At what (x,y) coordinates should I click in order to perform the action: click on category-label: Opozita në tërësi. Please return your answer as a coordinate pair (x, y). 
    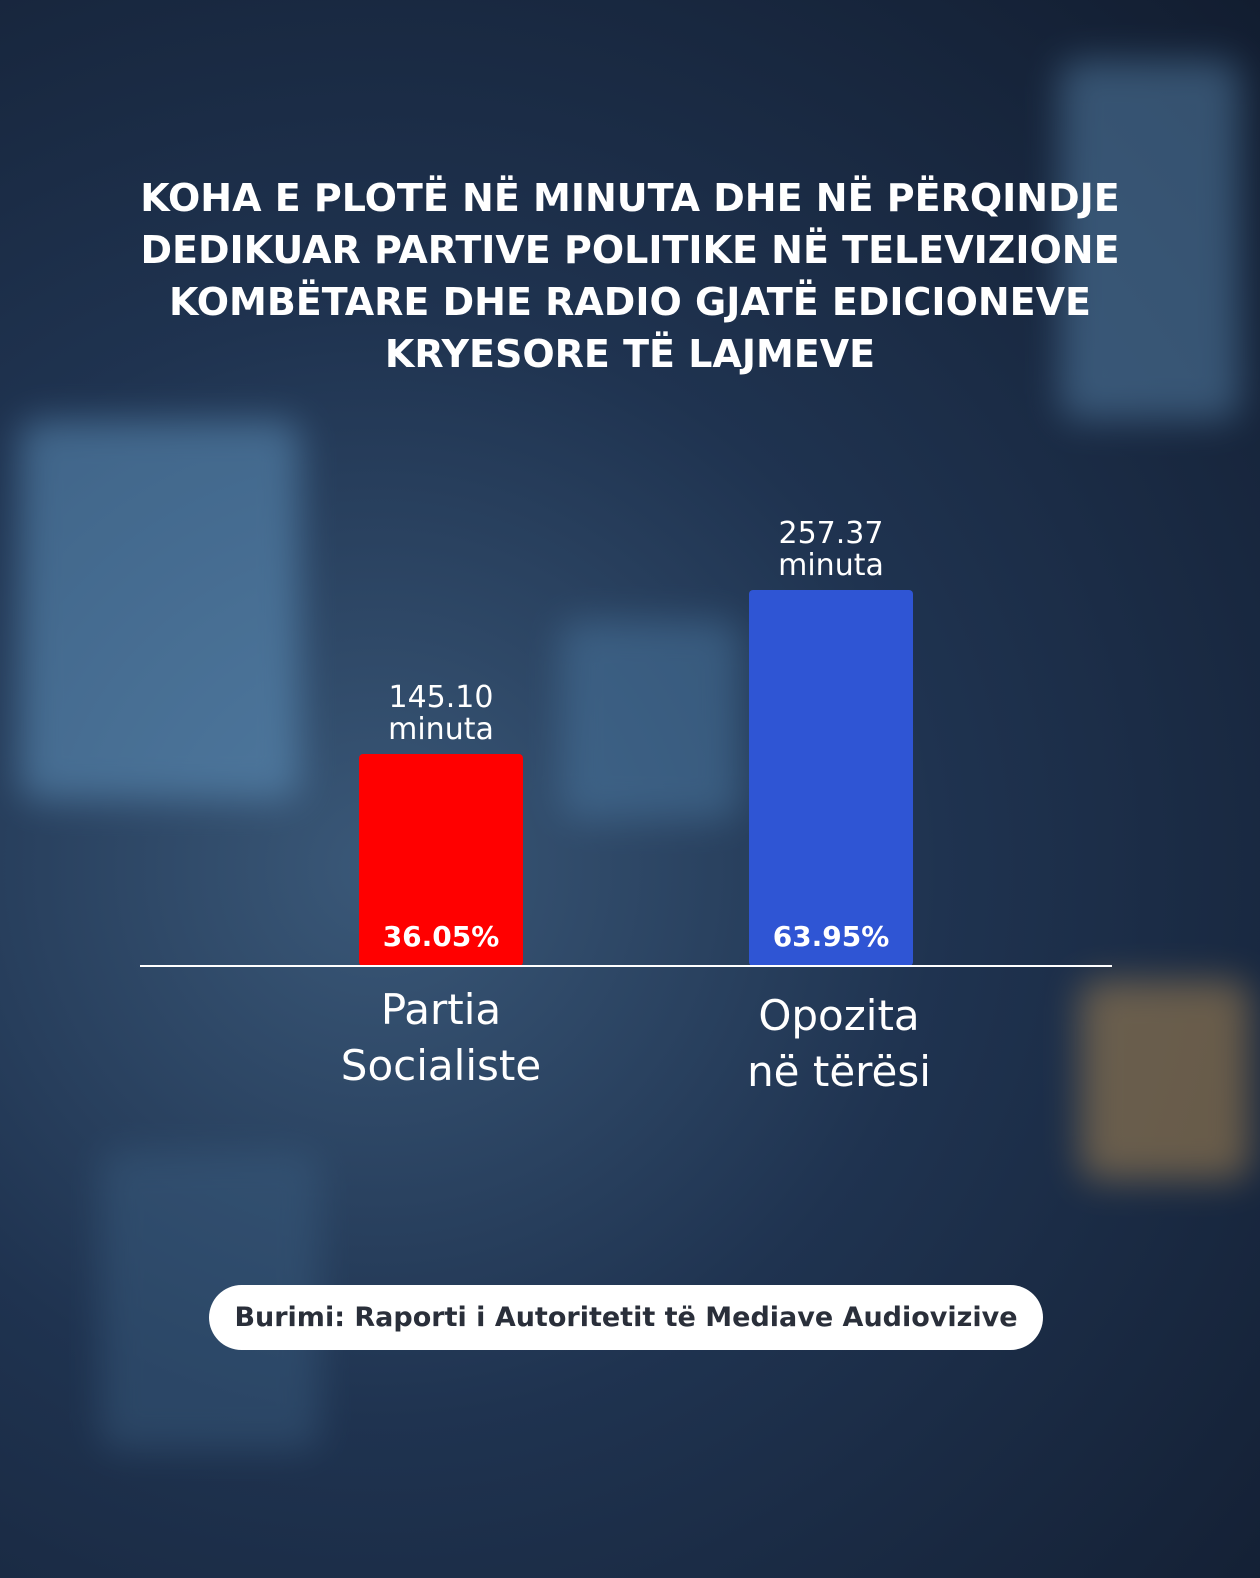
    Looking at the image, I should click on (839, 1043).